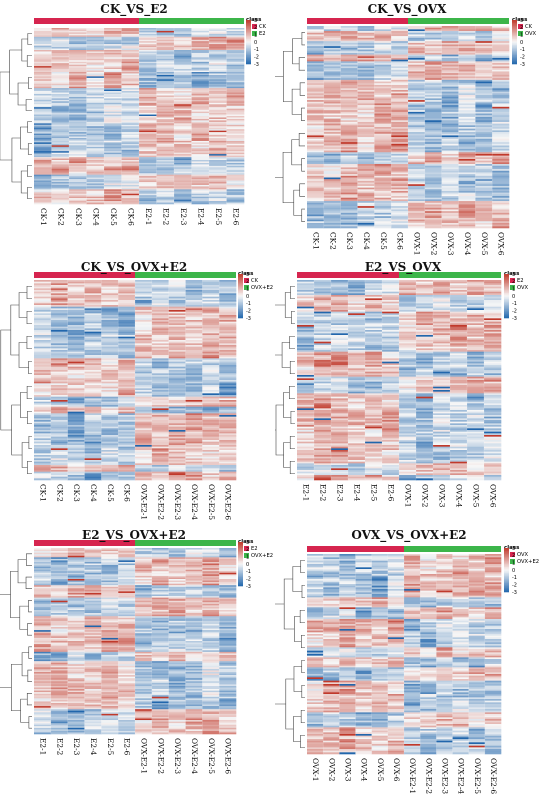 This screenshot has height=804, width=550. What do you see at coordinates (255, 43) in the screenshot?
I see `color-scale-tick: 0` at bounding box center [255, 43].